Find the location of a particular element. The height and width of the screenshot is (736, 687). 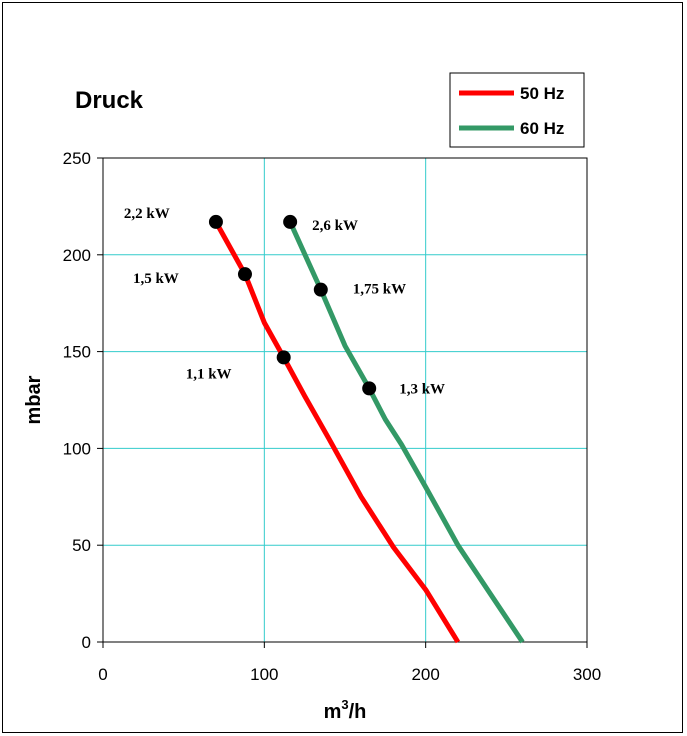

x-tick-label: 300 is located at coordinates (587, 674).